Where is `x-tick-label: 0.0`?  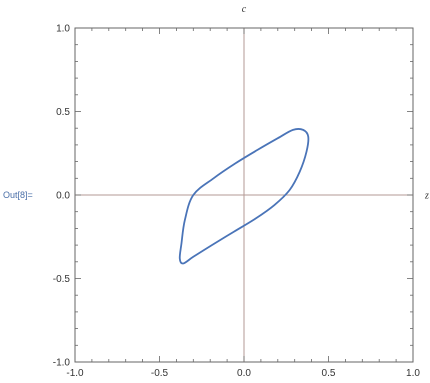 x-tick-label: 0.0 is located at coordinates (244, 373).